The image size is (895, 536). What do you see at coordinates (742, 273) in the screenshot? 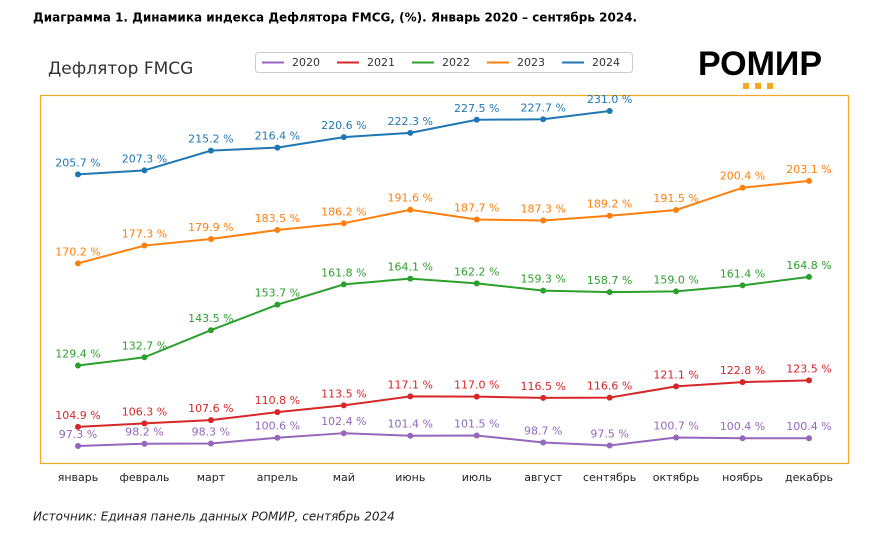
I see `data-label: 161.4 %` at bounding box center [742, 273].